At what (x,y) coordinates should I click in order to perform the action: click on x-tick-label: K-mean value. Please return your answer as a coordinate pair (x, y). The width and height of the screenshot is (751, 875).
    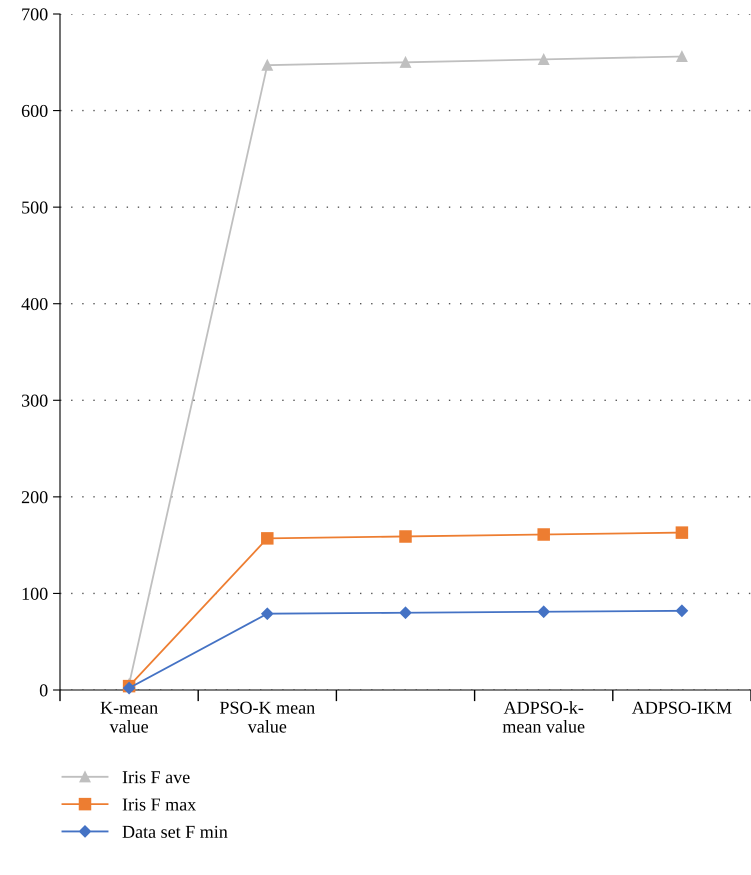
    Looking at the image, I should click on (129, 717).